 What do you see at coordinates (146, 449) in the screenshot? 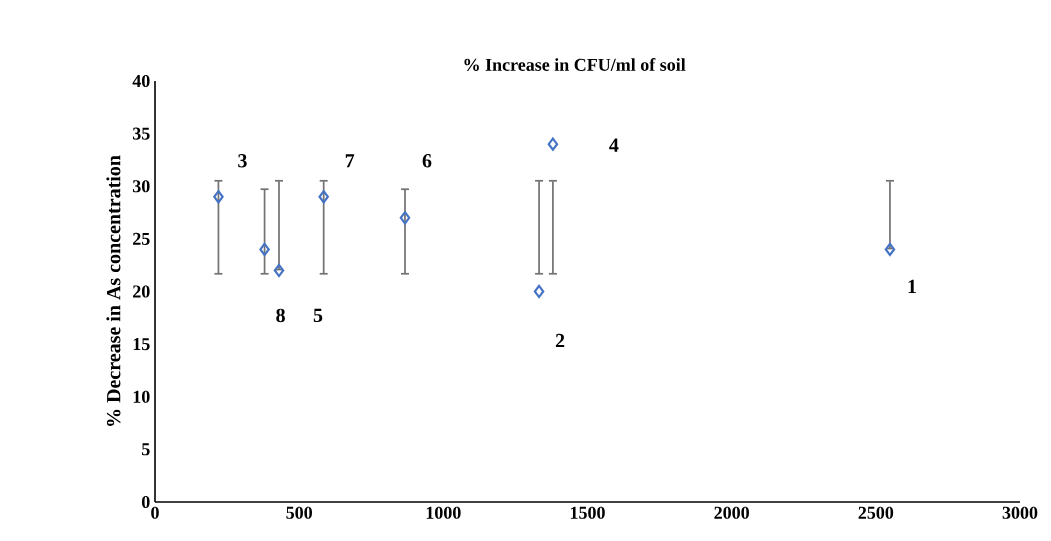
I see `y-tick-label: 5` at bounding box center [146, 449].